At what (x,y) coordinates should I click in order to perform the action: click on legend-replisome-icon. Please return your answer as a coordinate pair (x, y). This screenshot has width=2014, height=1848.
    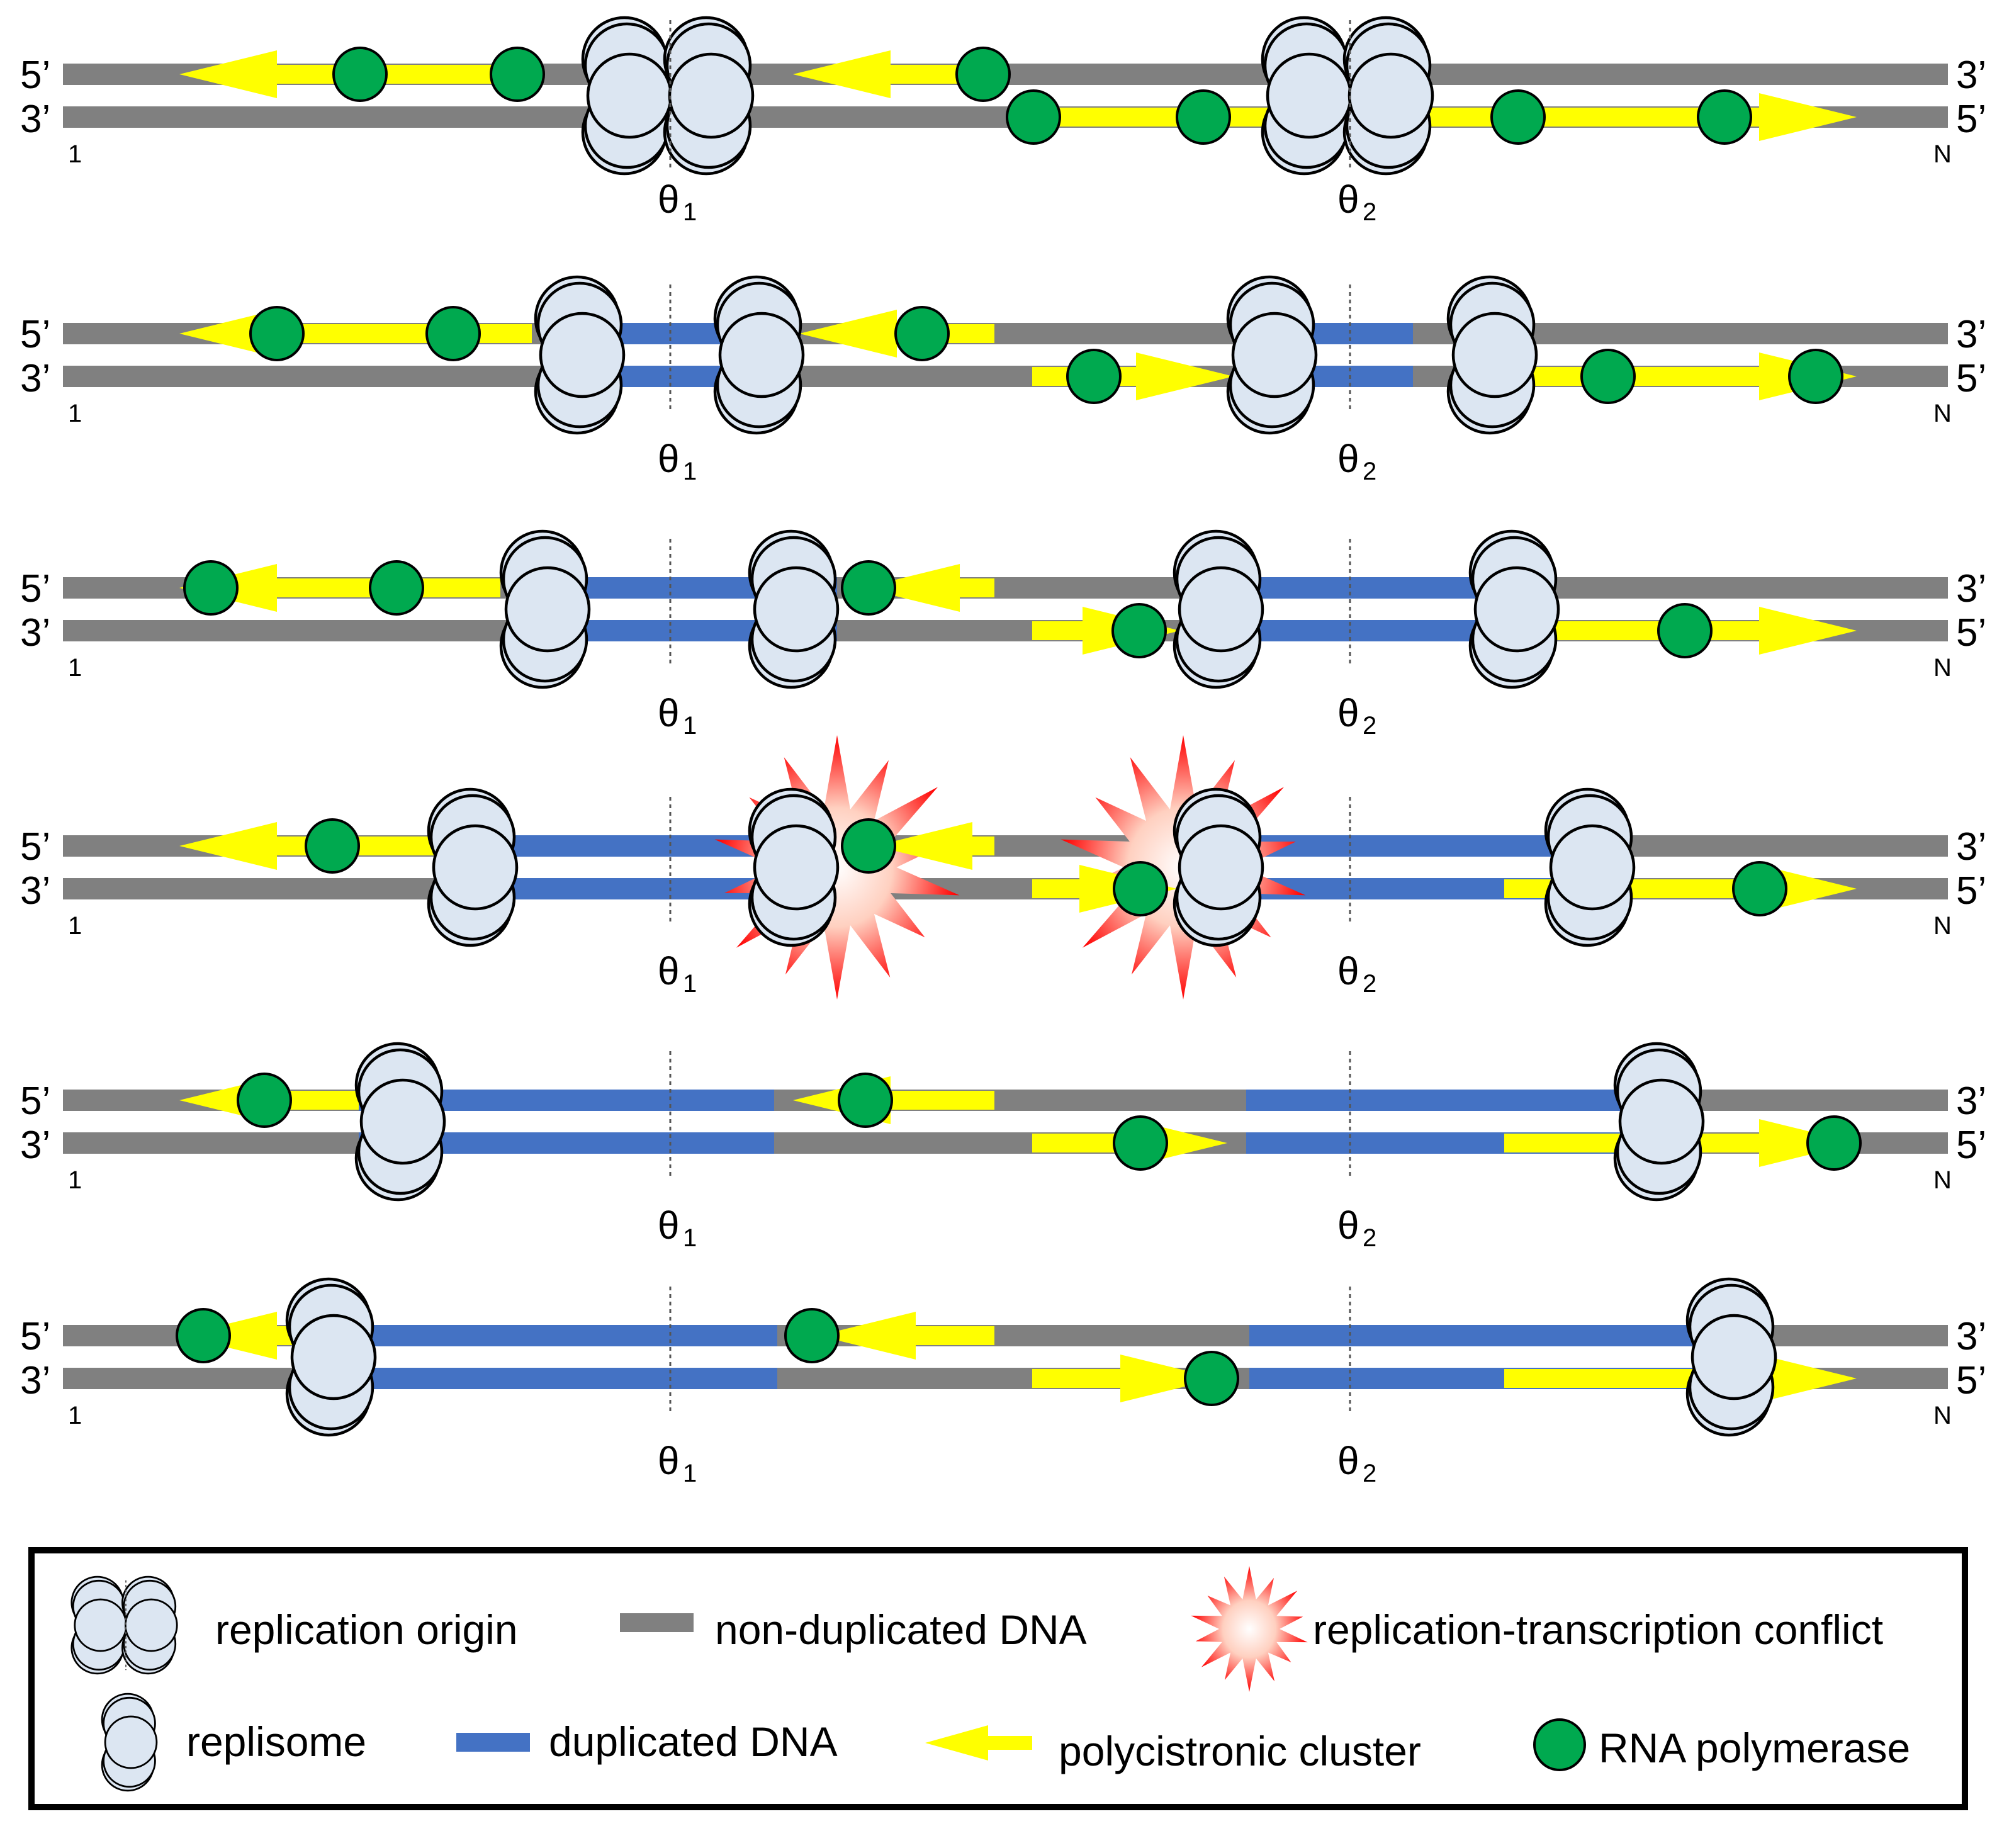
    Looking at the image, I should click on (129, 1742).